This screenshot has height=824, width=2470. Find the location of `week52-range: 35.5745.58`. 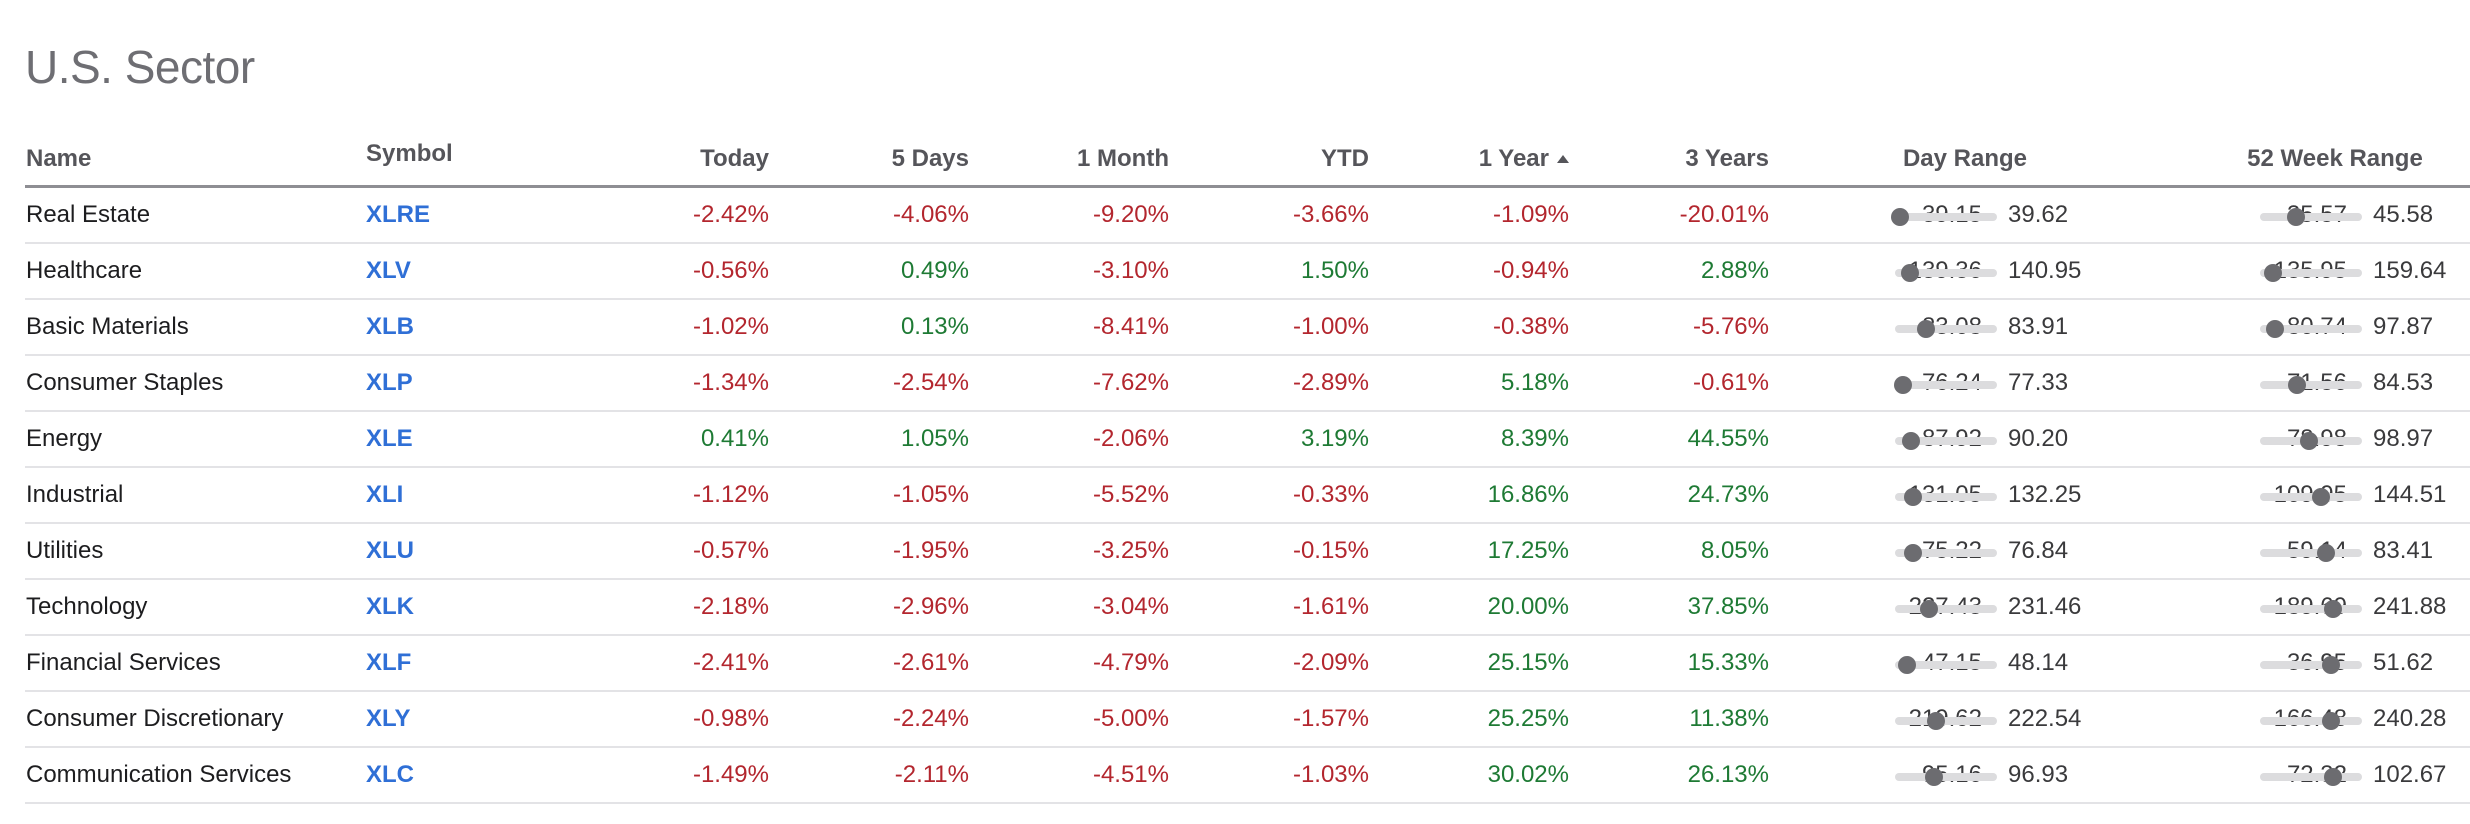

week52-range: 35.5745.58 is located at coordinates (2362, 215).